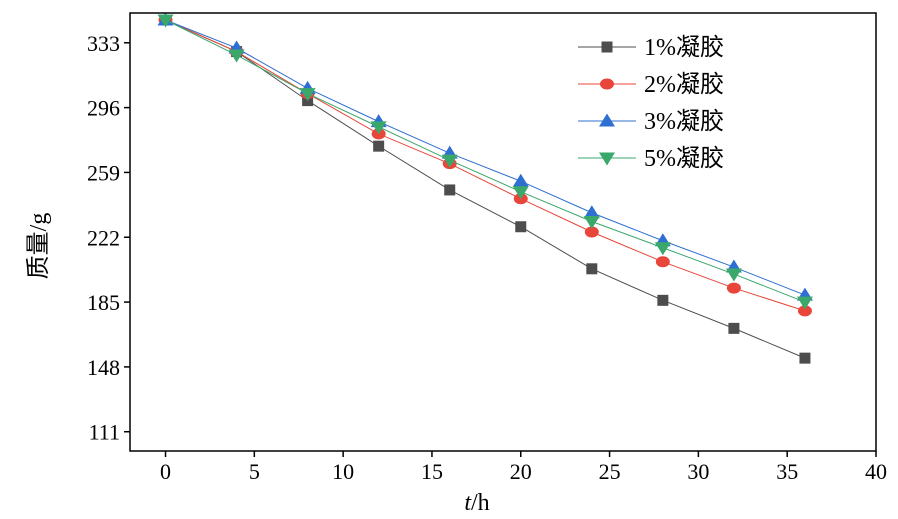 This screenshot has height=519, width=898. Describe the element at coordinates (103, 367) in the screenshot. I see `y-tick-label-148: 148` at that location.